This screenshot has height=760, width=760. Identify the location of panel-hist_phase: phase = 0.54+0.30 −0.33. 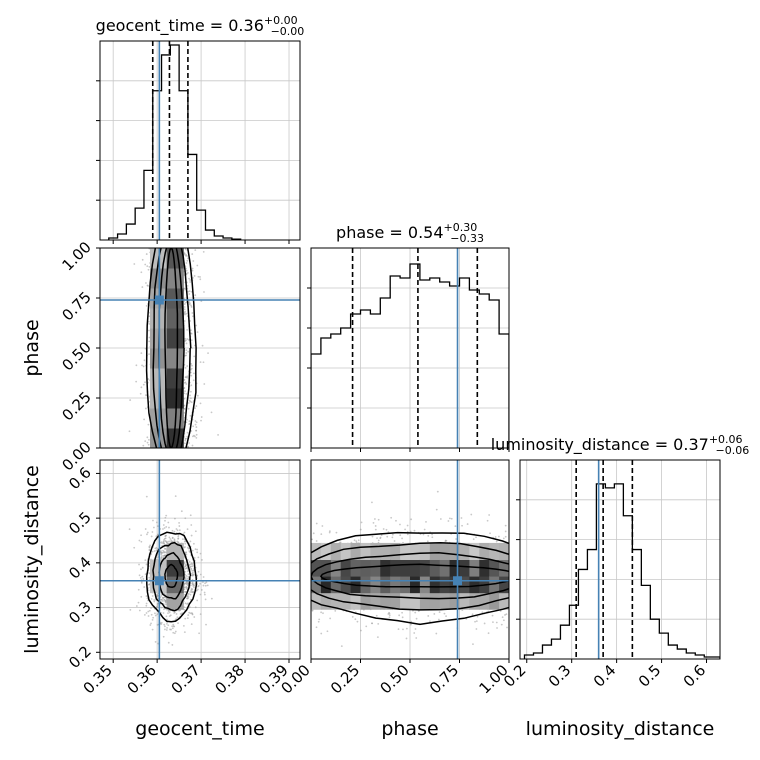
(408, 336).